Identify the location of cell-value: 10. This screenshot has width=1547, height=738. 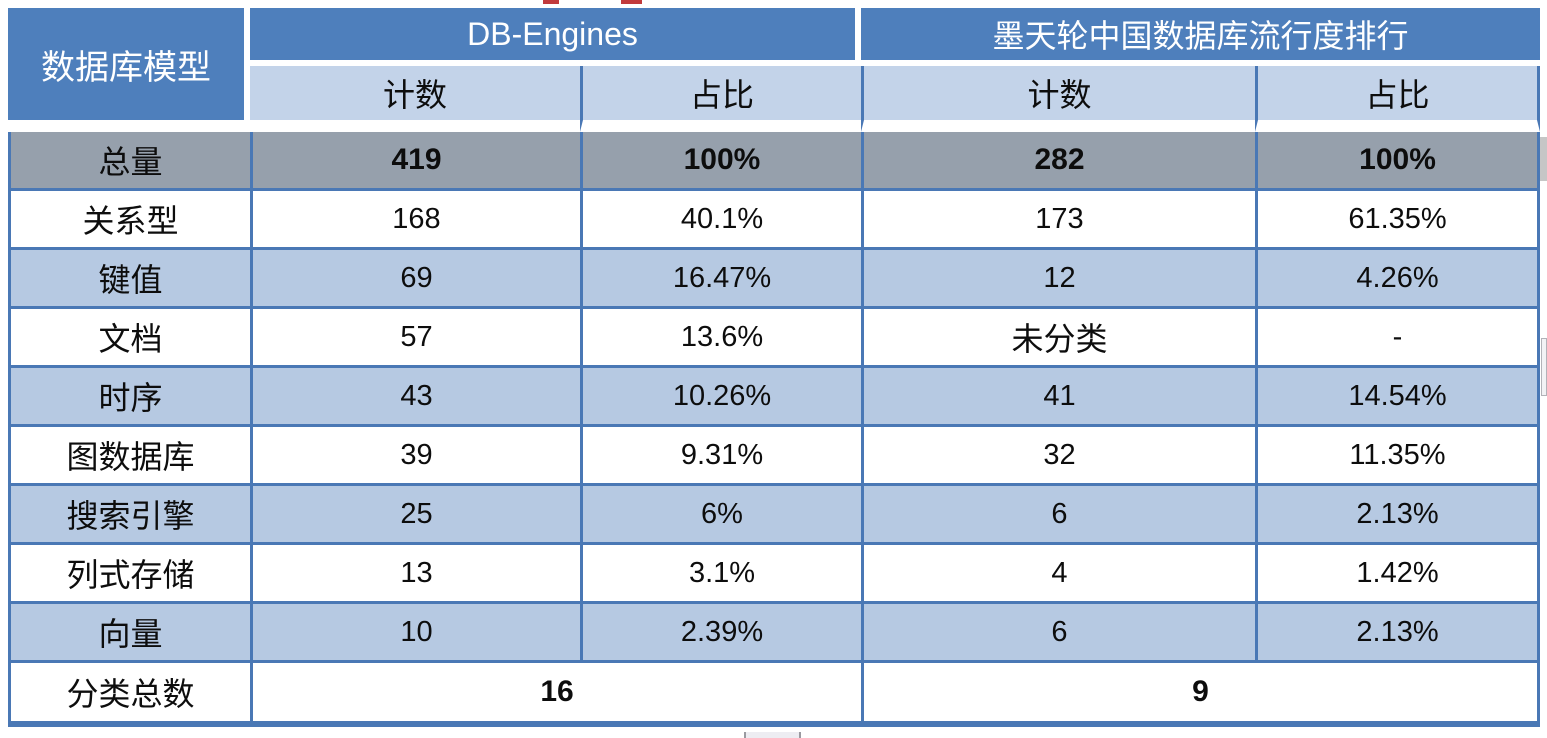
(415, 633).